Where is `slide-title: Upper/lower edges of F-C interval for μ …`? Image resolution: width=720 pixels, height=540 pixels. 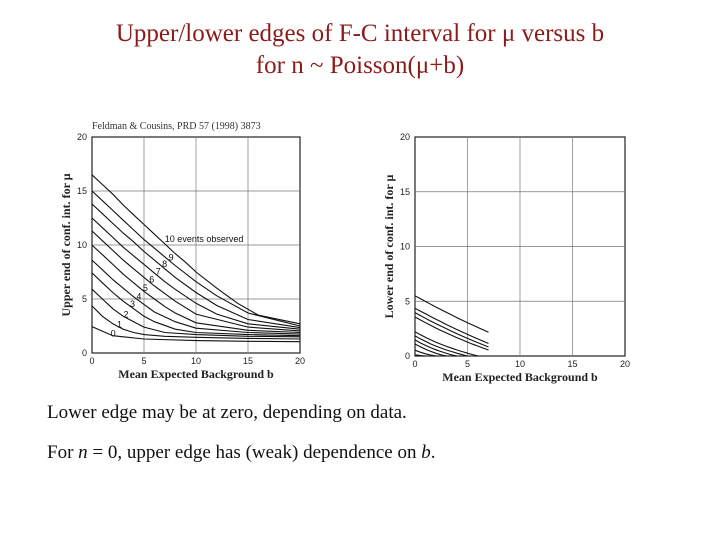
slide-title: Upper/lower edges of F-C interval for μ … is located at coordinates (360, 50).